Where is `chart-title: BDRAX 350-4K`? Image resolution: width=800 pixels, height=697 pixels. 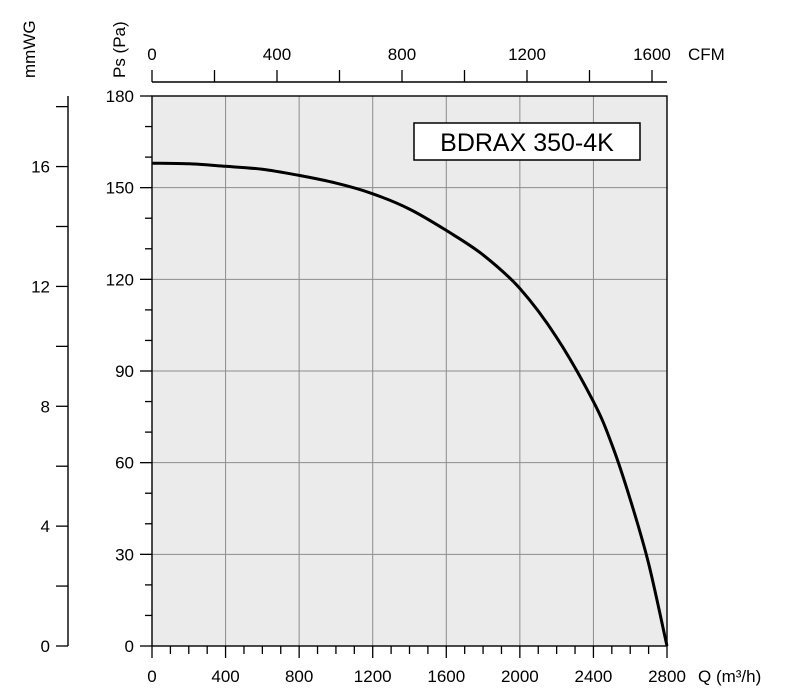
chart-title: BDRAX 350-4K is located at coordinates (527, 143).